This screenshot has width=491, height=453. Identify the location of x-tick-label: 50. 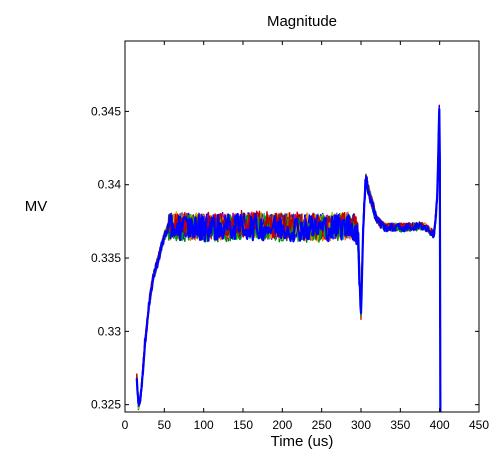
(165, 425).